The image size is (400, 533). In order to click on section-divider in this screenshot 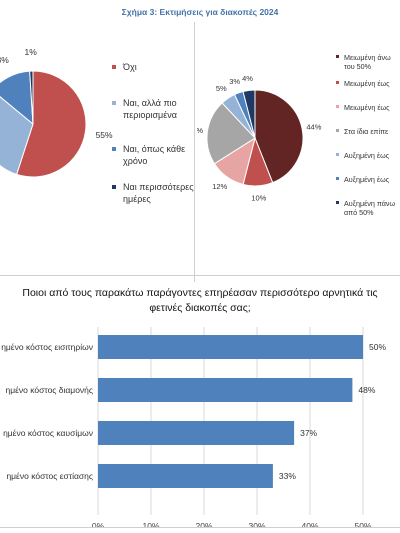, I will do `click(200, 275)`.